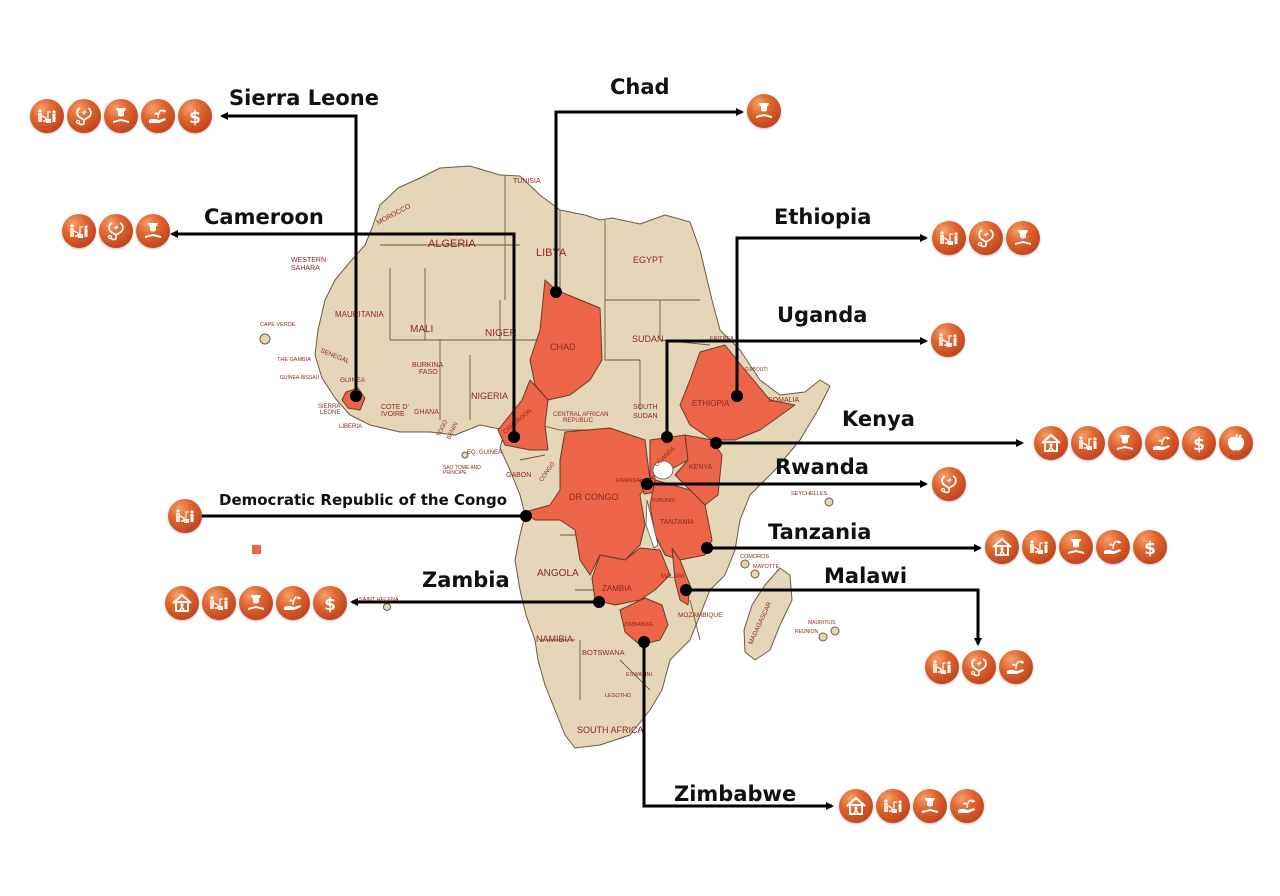 The height and width of the screenshot is (896, 1280). I want to click on title-malawi: Malawi, so click(866, 576).